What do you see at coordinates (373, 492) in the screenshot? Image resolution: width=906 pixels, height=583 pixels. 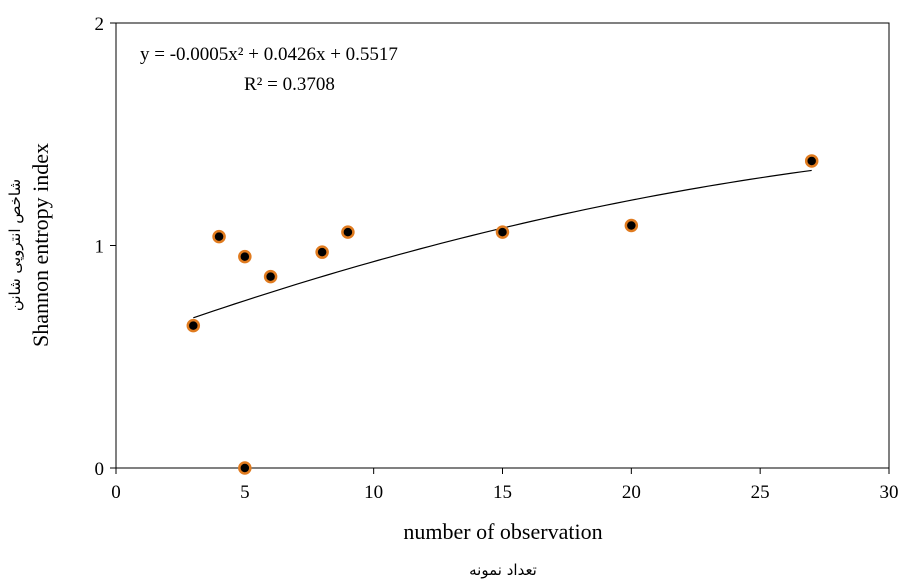 I see `x-tick-label: 10` at bounding box center [373, 492].